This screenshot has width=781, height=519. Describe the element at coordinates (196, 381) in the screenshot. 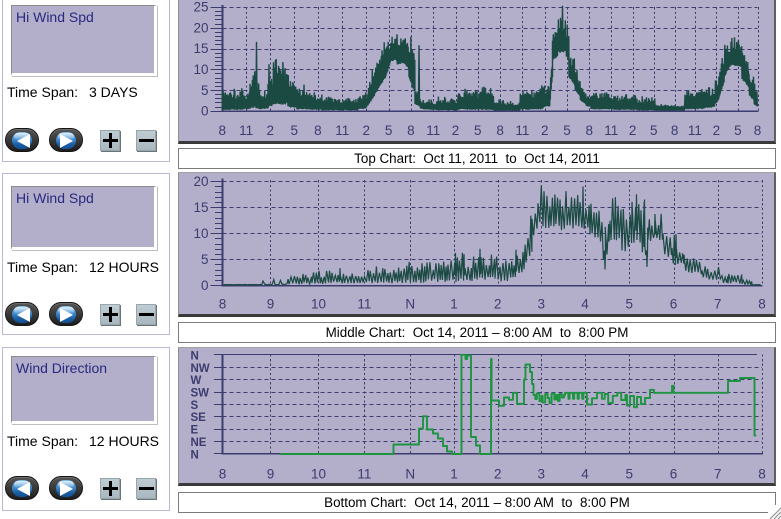

I see `svg-text: W` at that location.